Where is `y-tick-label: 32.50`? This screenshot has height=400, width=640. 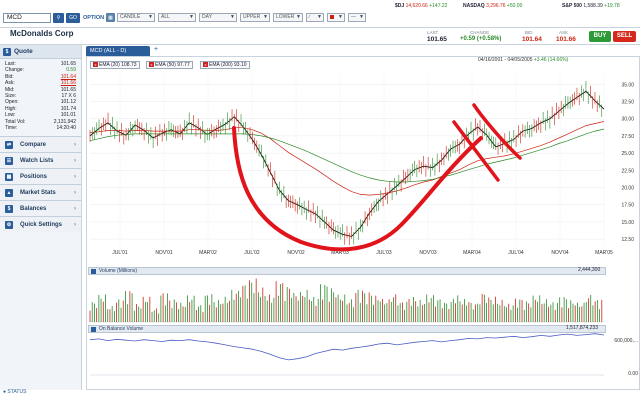 y-tick-label: 32.50 is located at coordinates (627, 103).